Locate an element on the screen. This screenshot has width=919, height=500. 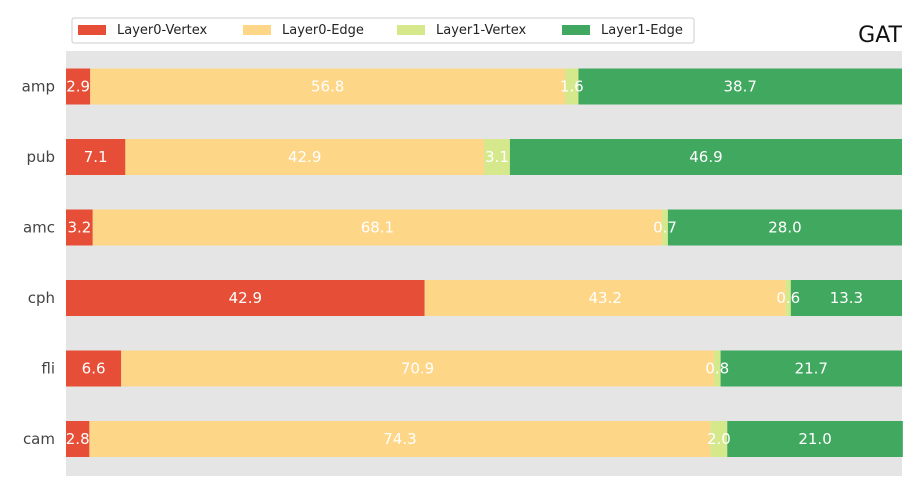
data-label-amc-series-1: 68.1 is located at coordinates (377, 228).